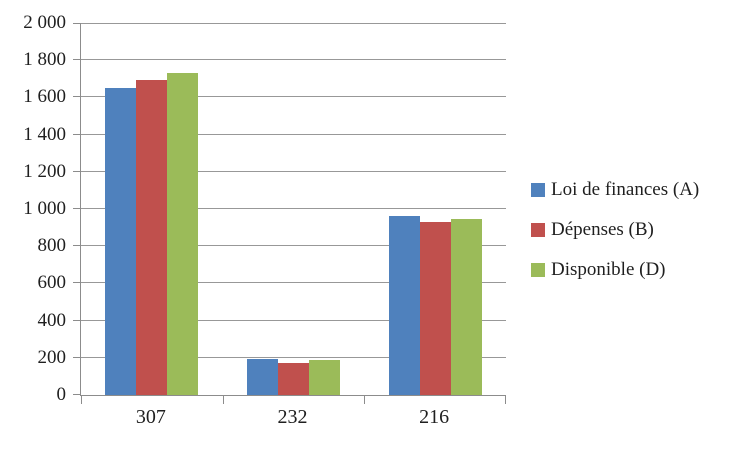 This screenshot has height=450, width=750. I want to click on y-axis-tick-label: 400, so click(52, 320).